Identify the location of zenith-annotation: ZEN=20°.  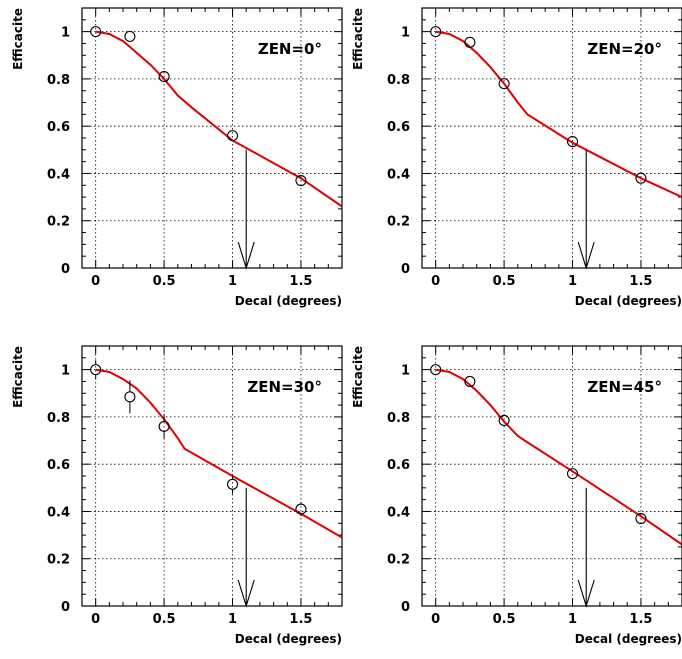
(624, 49).